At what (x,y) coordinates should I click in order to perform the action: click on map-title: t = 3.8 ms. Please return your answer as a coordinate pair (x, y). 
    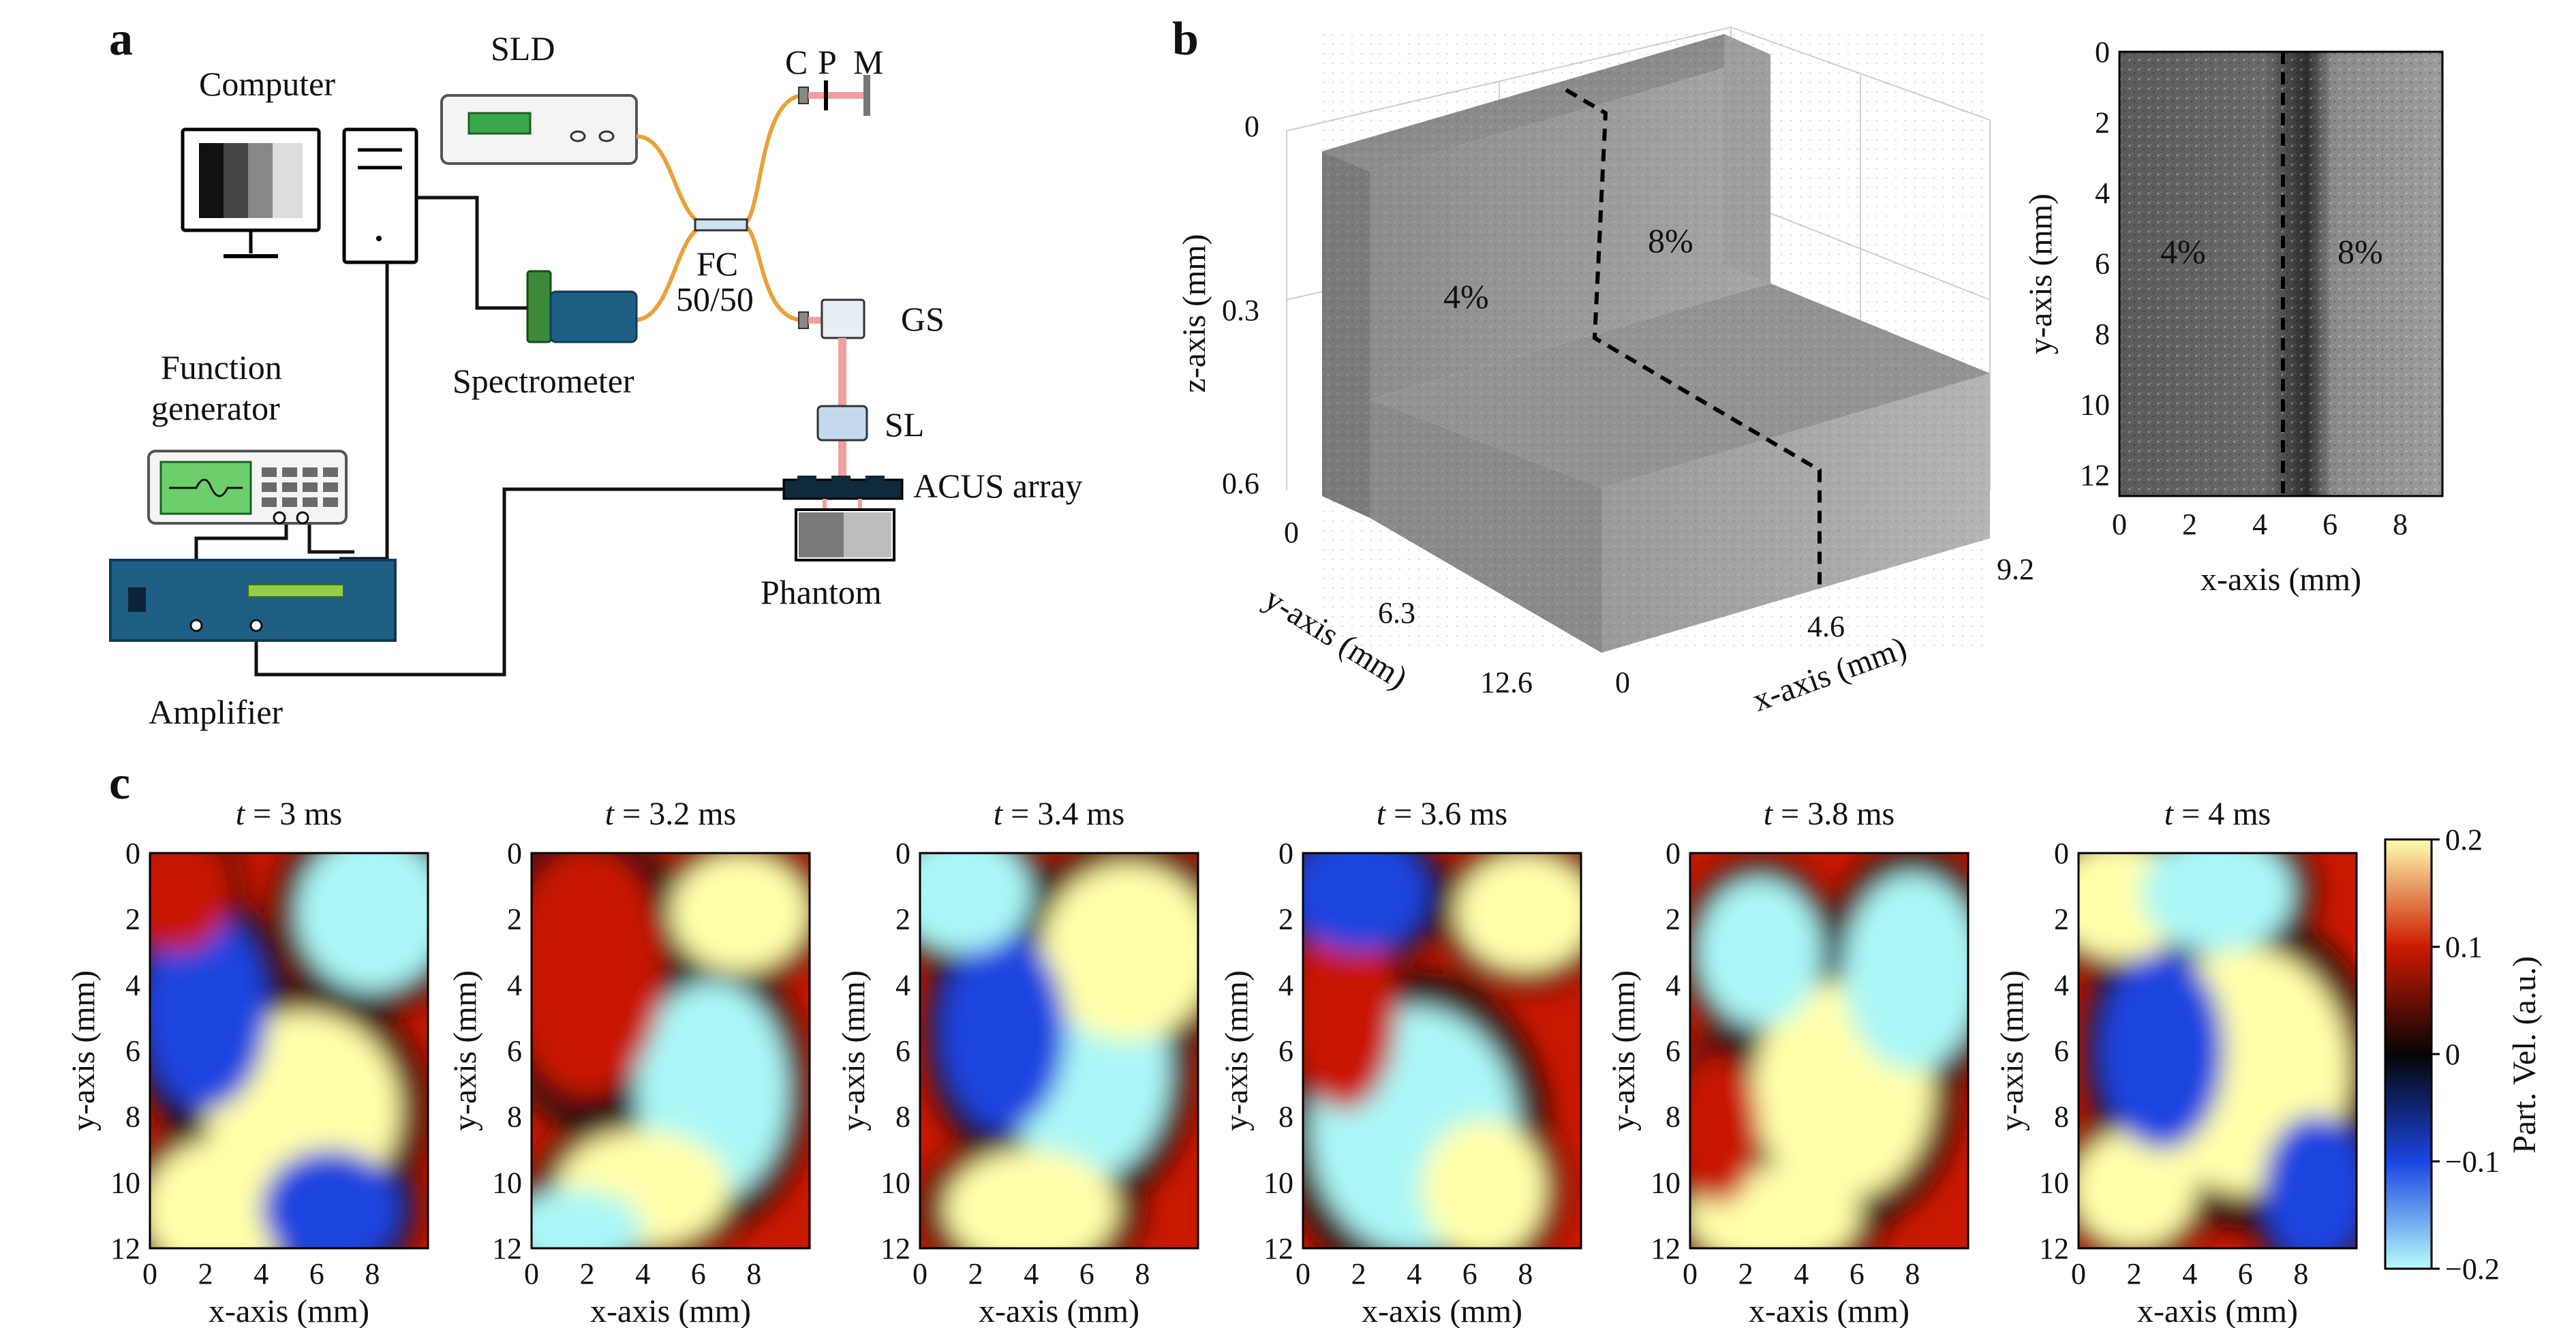
    Looking at the image, I should click on (1829, 814).